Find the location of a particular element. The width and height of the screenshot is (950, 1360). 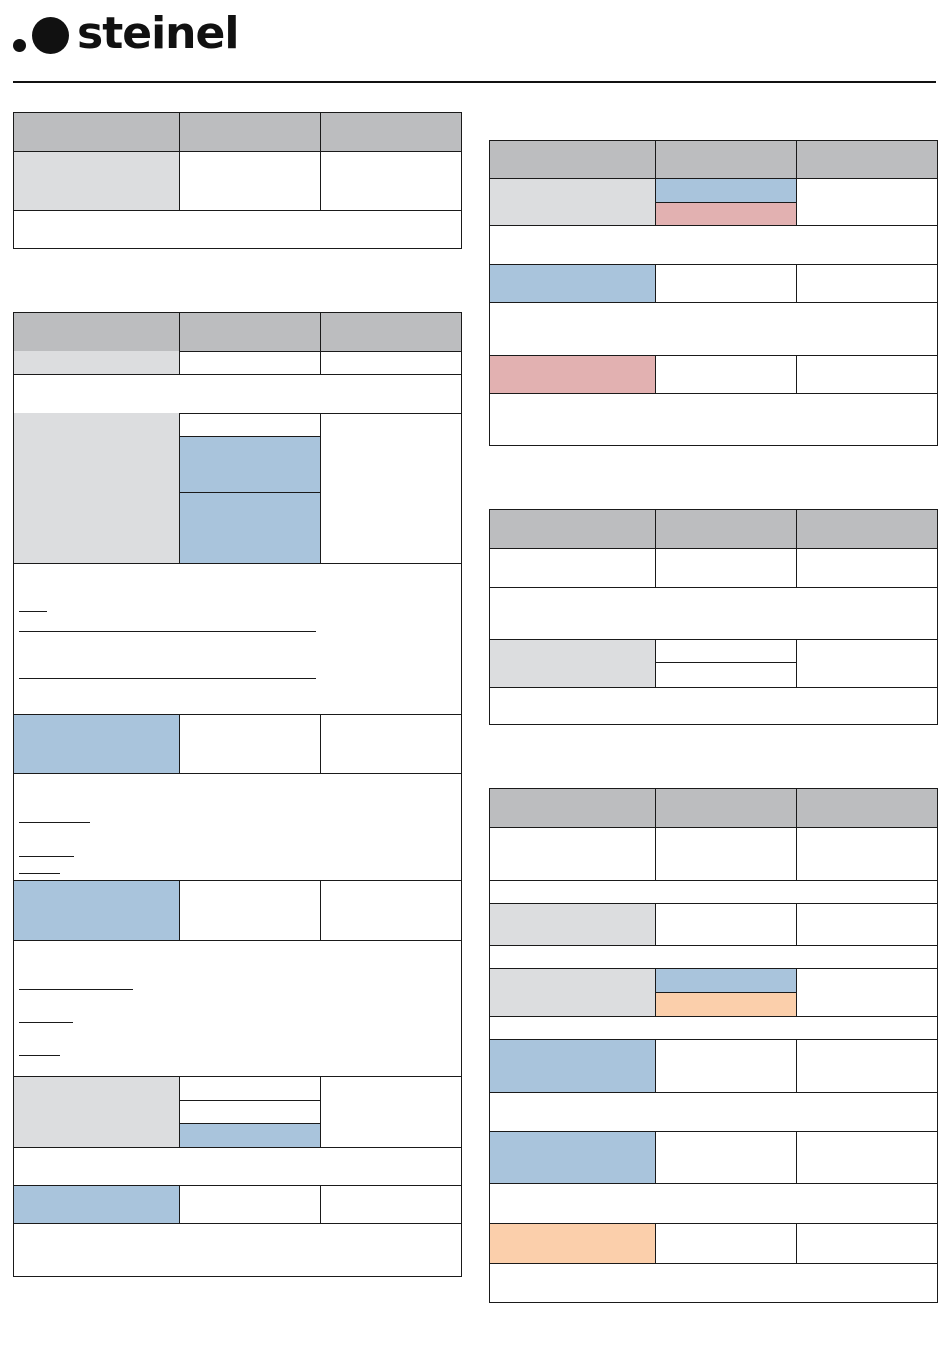

logo-dots-icon is located at coordinates (43, 34).